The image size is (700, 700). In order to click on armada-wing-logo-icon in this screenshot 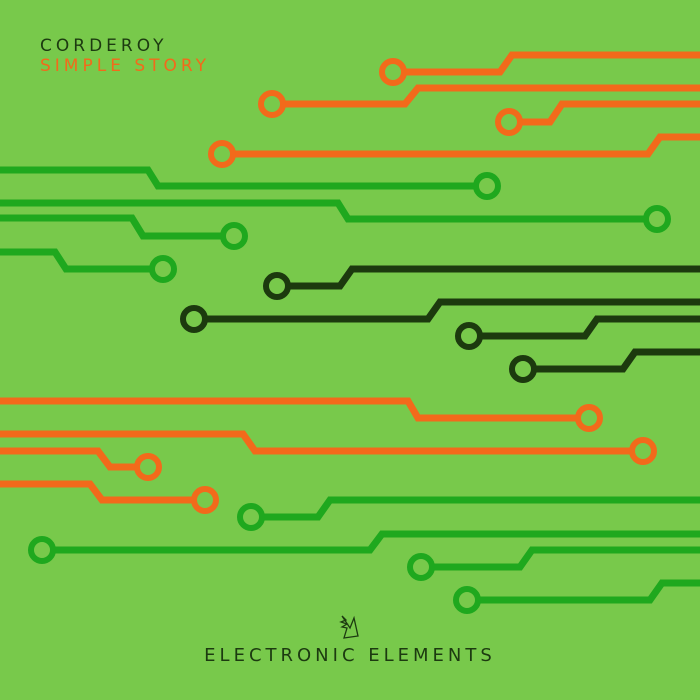, I will do `click(349, 627)`.